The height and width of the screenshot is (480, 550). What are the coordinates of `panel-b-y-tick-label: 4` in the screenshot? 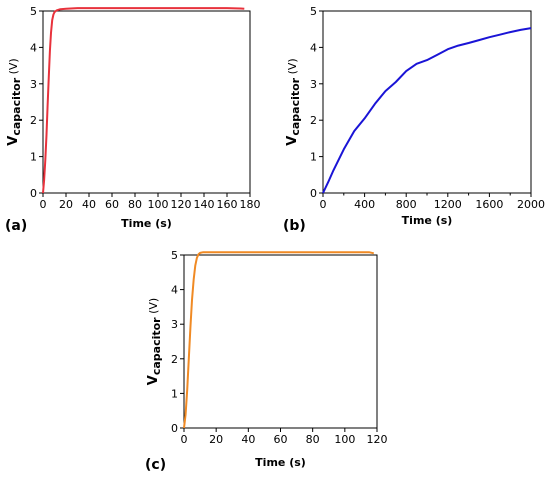 It's located at (313, 47).